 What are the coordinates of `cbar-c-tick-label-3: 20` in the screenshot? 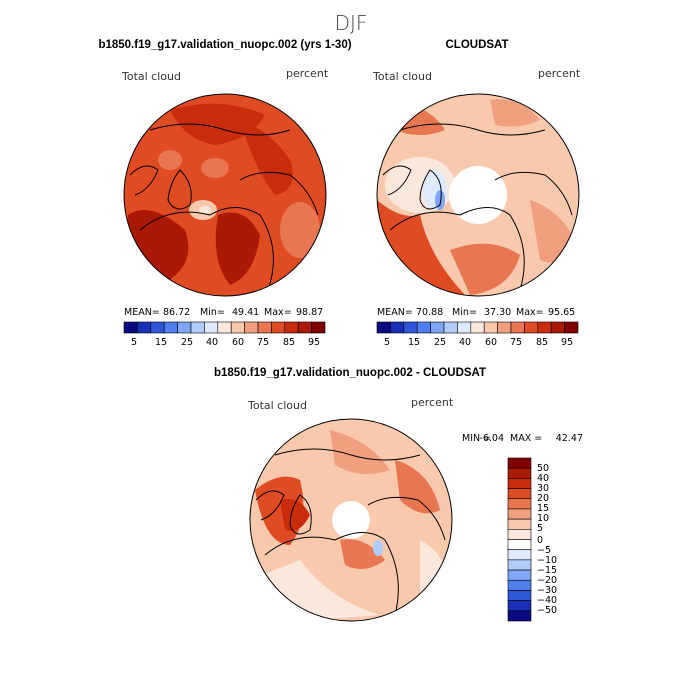 It's located at (543, 498).